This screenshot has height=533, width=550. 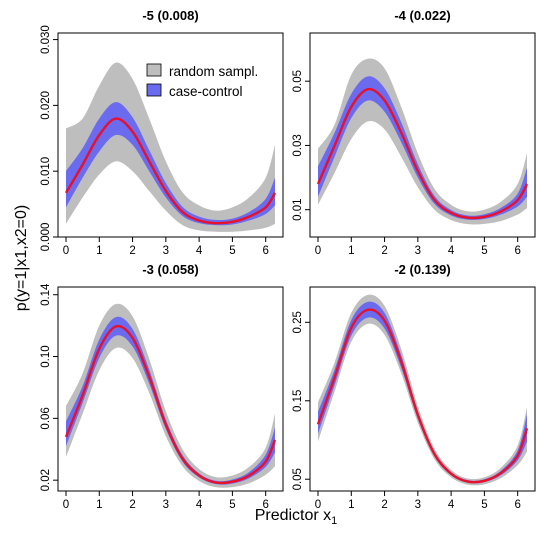 I want to click on panel-1-plot-area, so click(x=170, y=147).